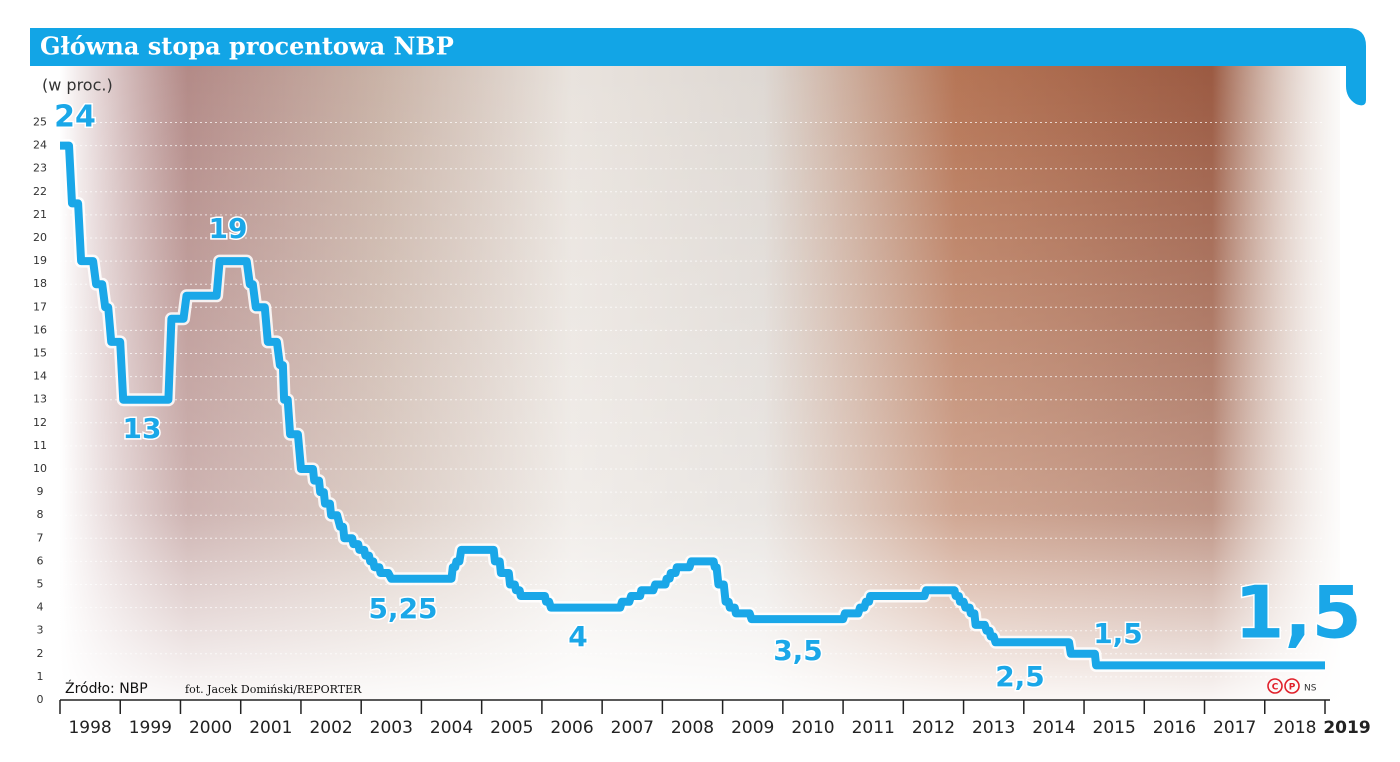  I want to click on y-tick-label: 3, so click(40, 630).